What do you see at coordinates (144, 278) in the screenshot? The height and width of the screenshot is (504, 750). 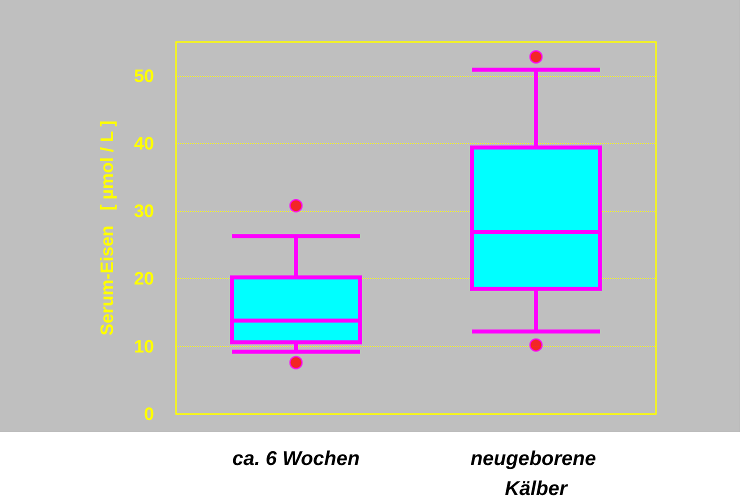 I see `y-tick-label: 20` at bounding box center [144, 278].